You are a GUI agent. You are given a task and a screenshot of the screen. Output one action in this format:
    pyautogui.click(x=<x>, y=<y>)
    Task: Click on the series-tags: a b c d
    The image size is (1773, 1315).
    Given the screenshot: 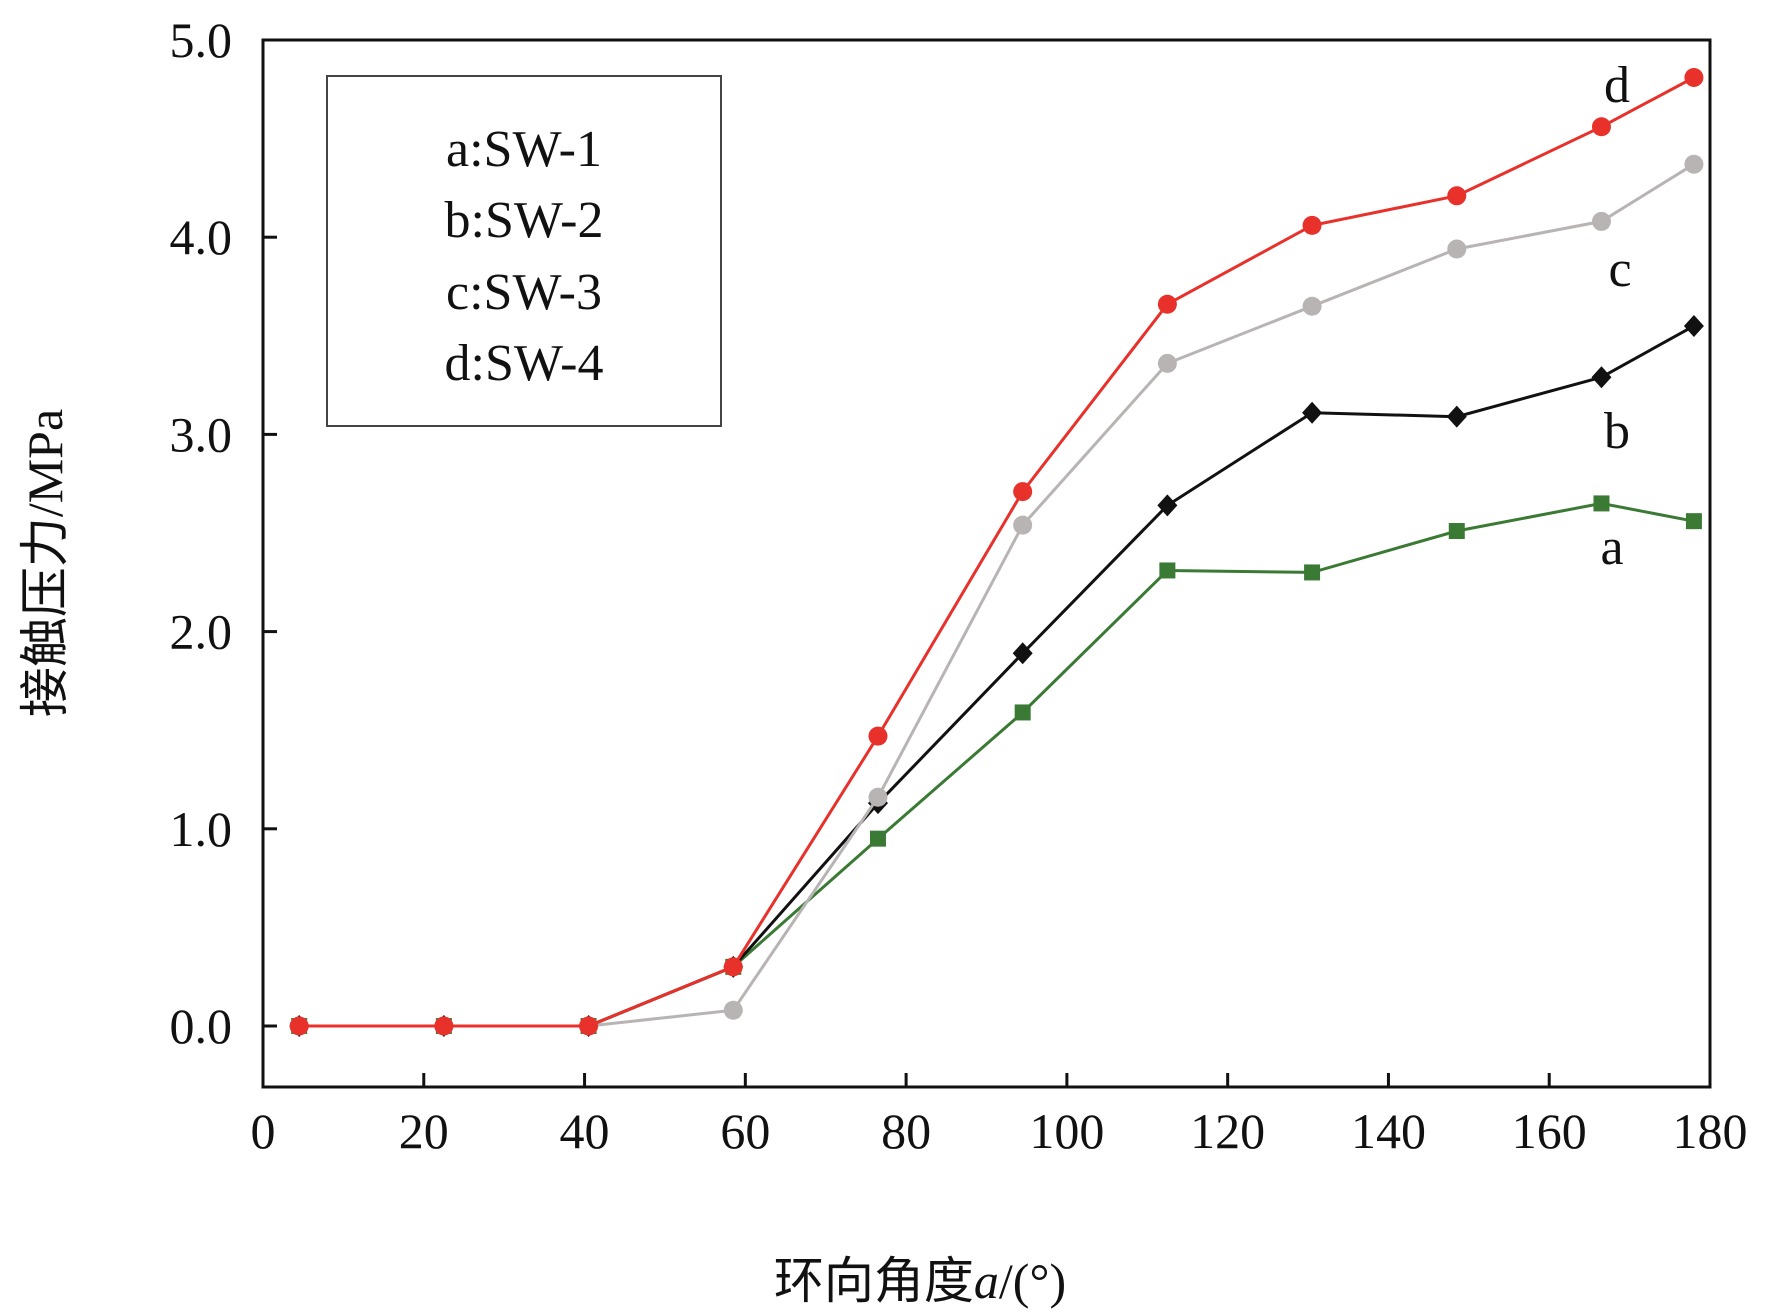 What is the action you would take?
    pyautogui.click(x=1615, y=316)
    